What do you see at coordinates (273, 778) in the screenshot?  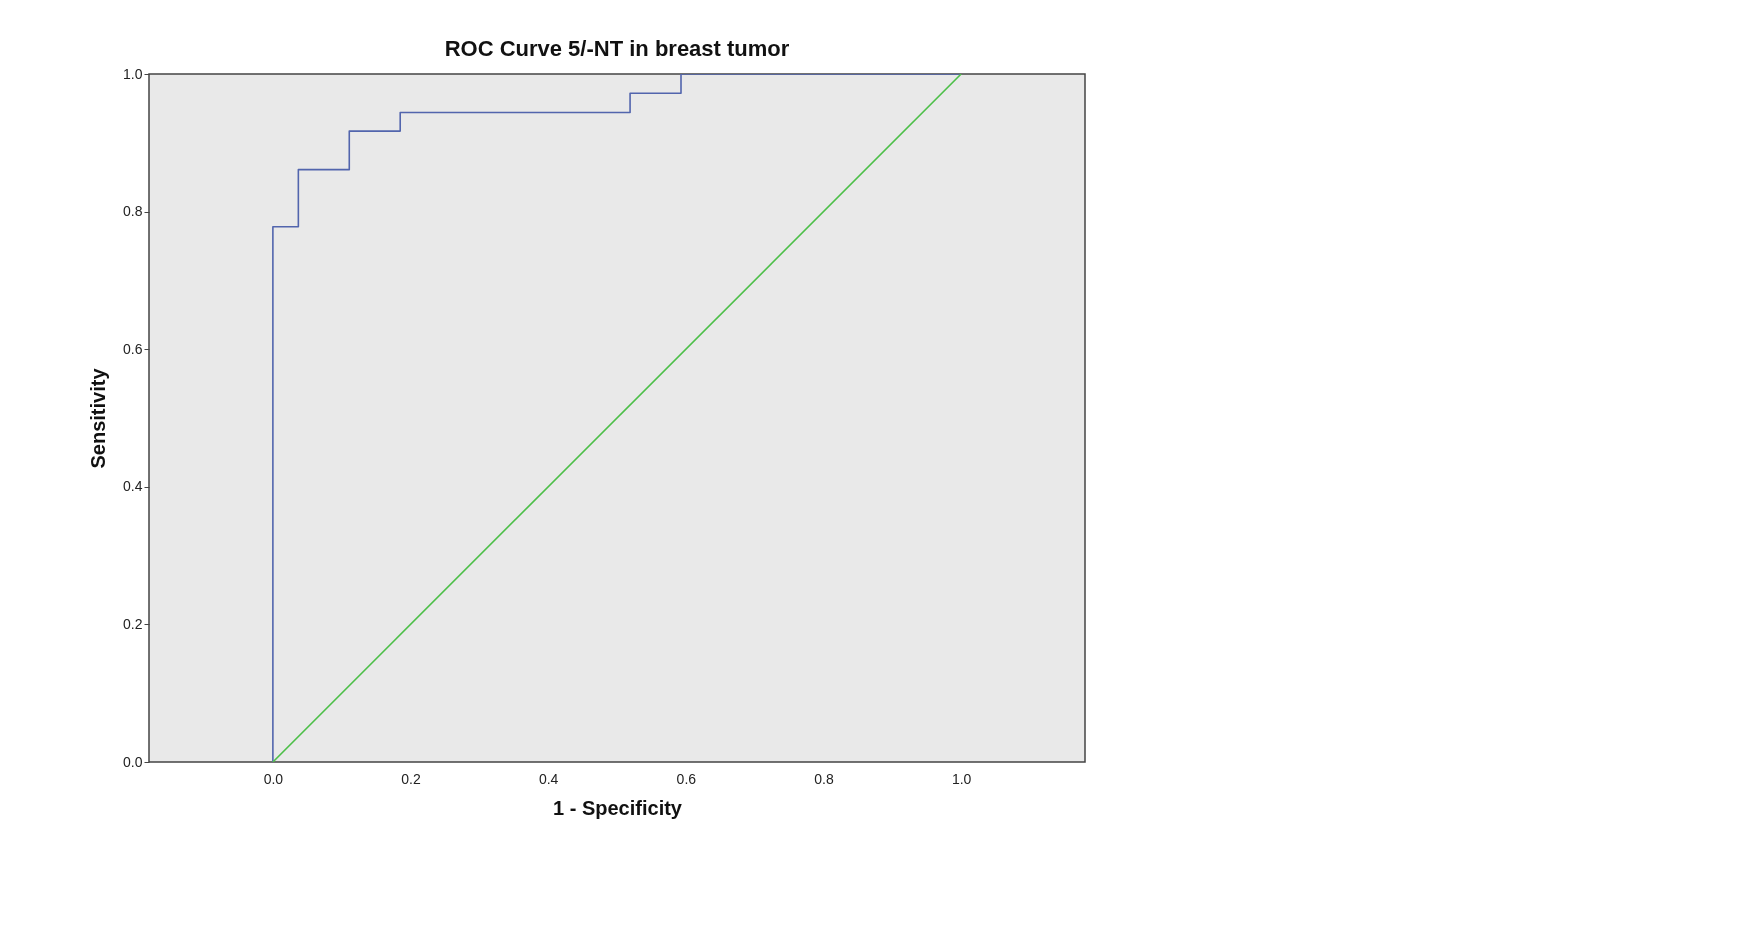 I see `x-tick-label: 0.0` at bounding box center [273, 778].